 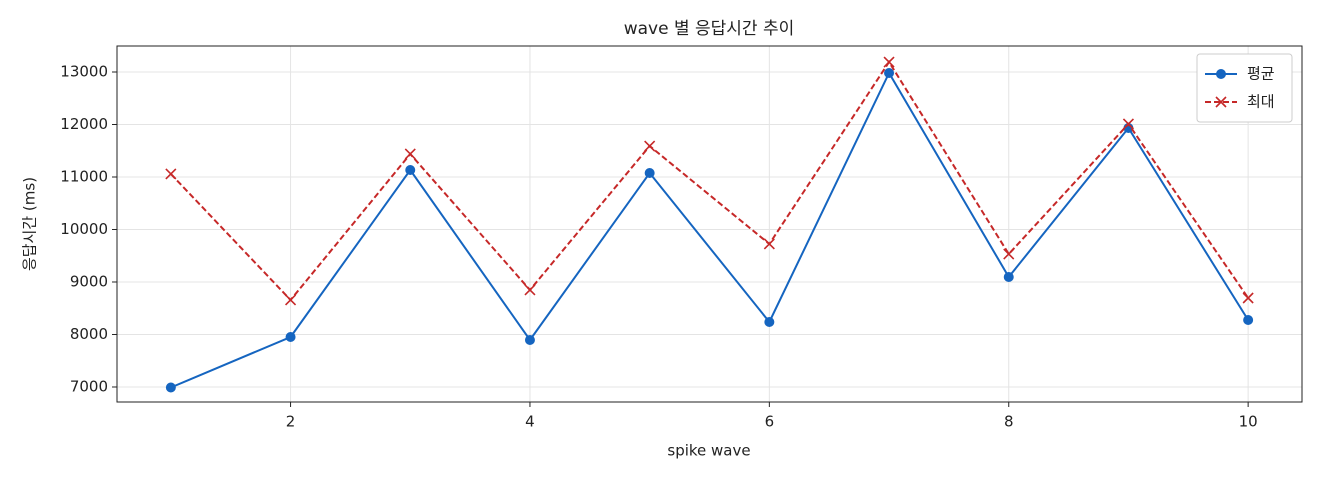 I want to click on x-axis-label: spike wave, so click(x=708, y=451).